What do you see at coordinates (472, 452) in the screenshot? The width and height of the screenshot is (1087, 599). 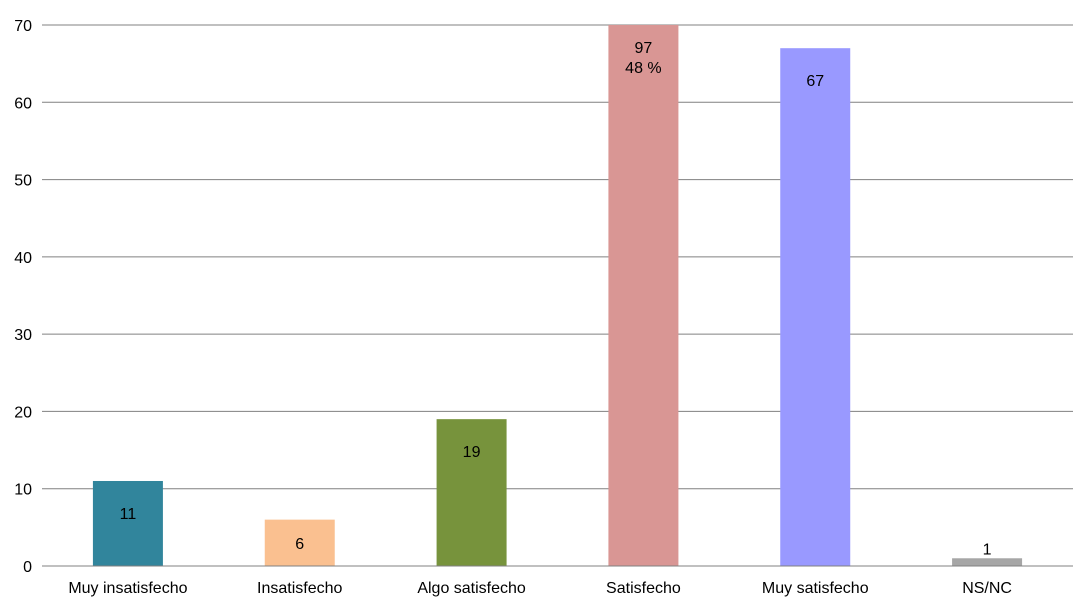 I see `data-label: 19` at bounding box center [472, 452].